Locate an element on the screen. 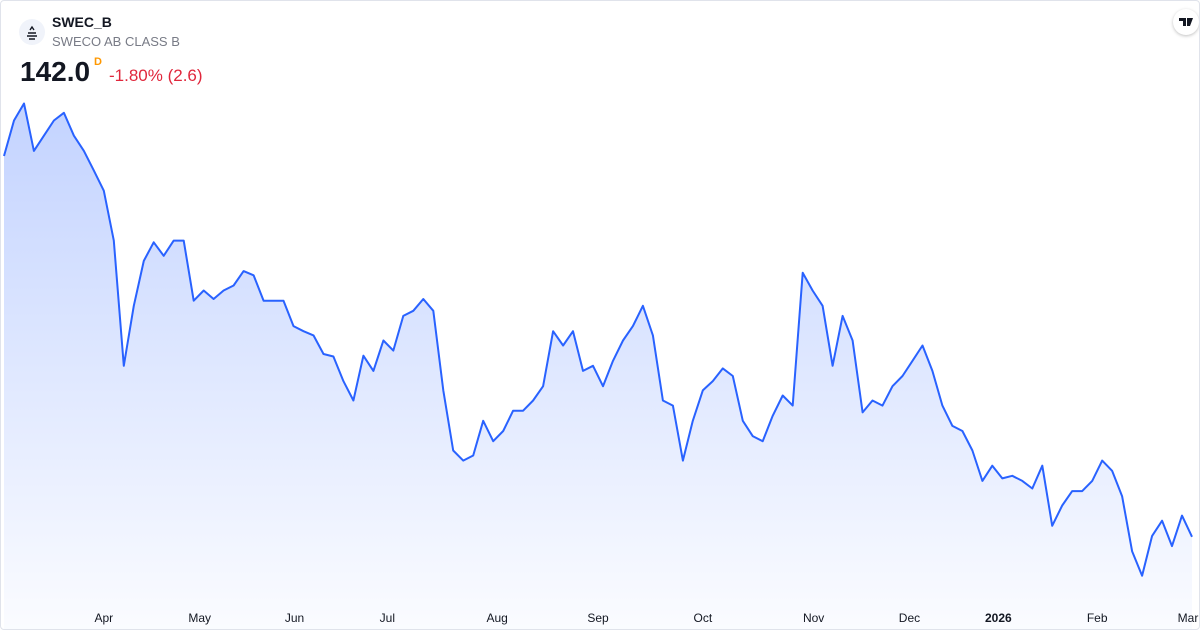 The width and height of the screenshot is (1200, 630). x-tick-label: Mar is located at coordinates (1188, 618).